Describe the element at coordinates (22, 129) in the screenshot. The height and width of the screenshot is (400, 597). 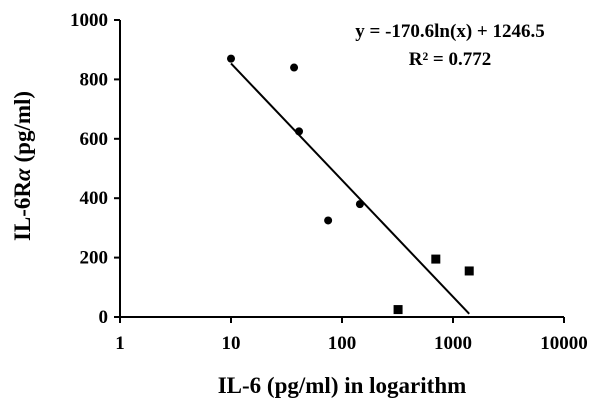
I see `y-axis-title-unit: (pg/ml)` at that location.